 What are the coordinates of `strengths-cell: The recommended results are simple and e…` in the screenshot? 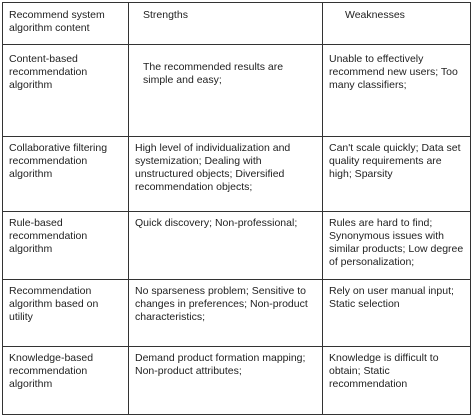 It's located at (225, 90).